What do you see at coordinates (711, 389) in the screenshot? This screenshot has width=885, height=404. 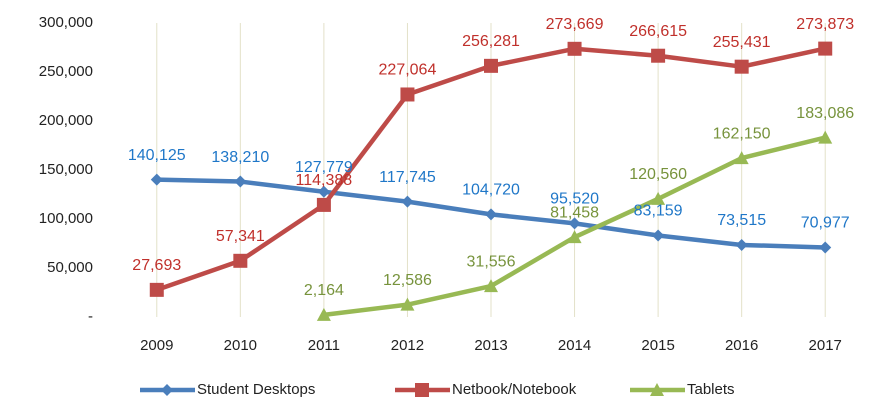 I see `legend-label: Tablets` at bounding box center [711, 389].